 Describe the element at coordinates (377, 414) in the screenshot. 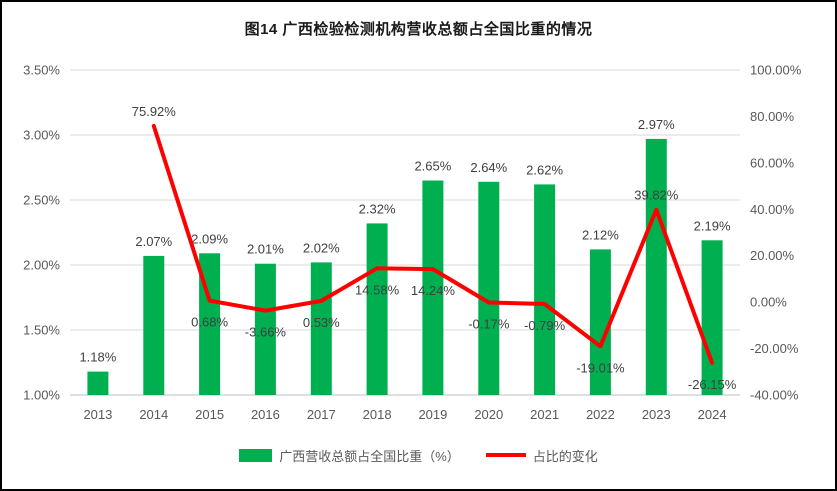

I see `x-axis-tick-label: 2018` at that location.